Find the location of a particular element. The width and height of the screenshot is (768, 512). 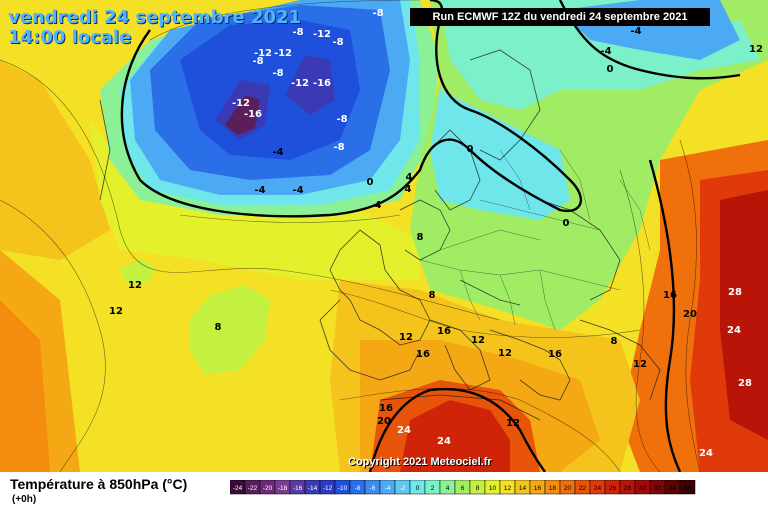

scale-value: -4 is located at coordinates (388, 488).